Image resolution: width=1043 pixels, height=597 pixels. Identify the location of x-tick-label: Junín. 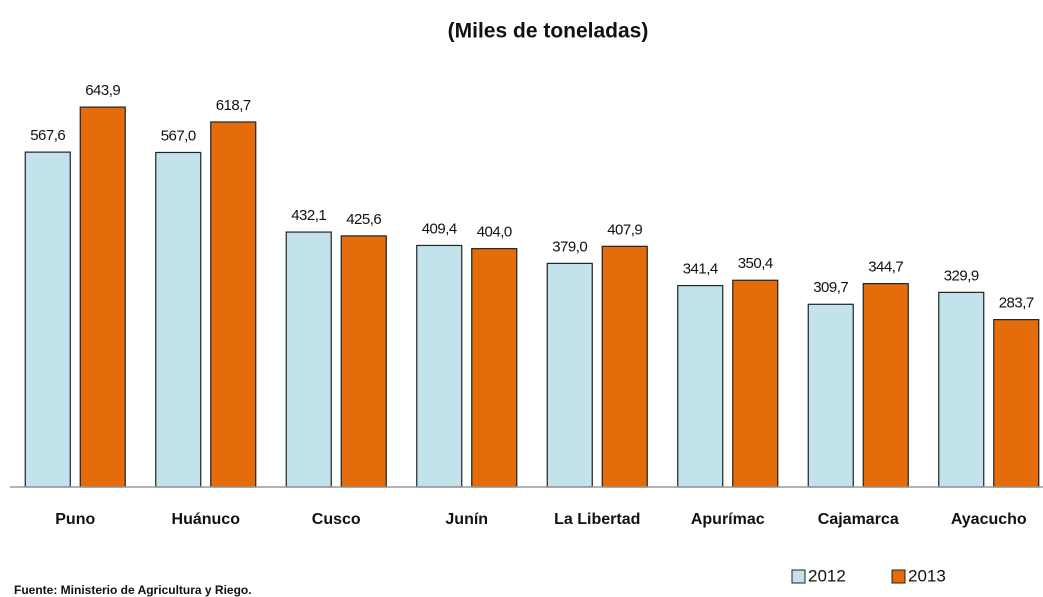
(466, 519).